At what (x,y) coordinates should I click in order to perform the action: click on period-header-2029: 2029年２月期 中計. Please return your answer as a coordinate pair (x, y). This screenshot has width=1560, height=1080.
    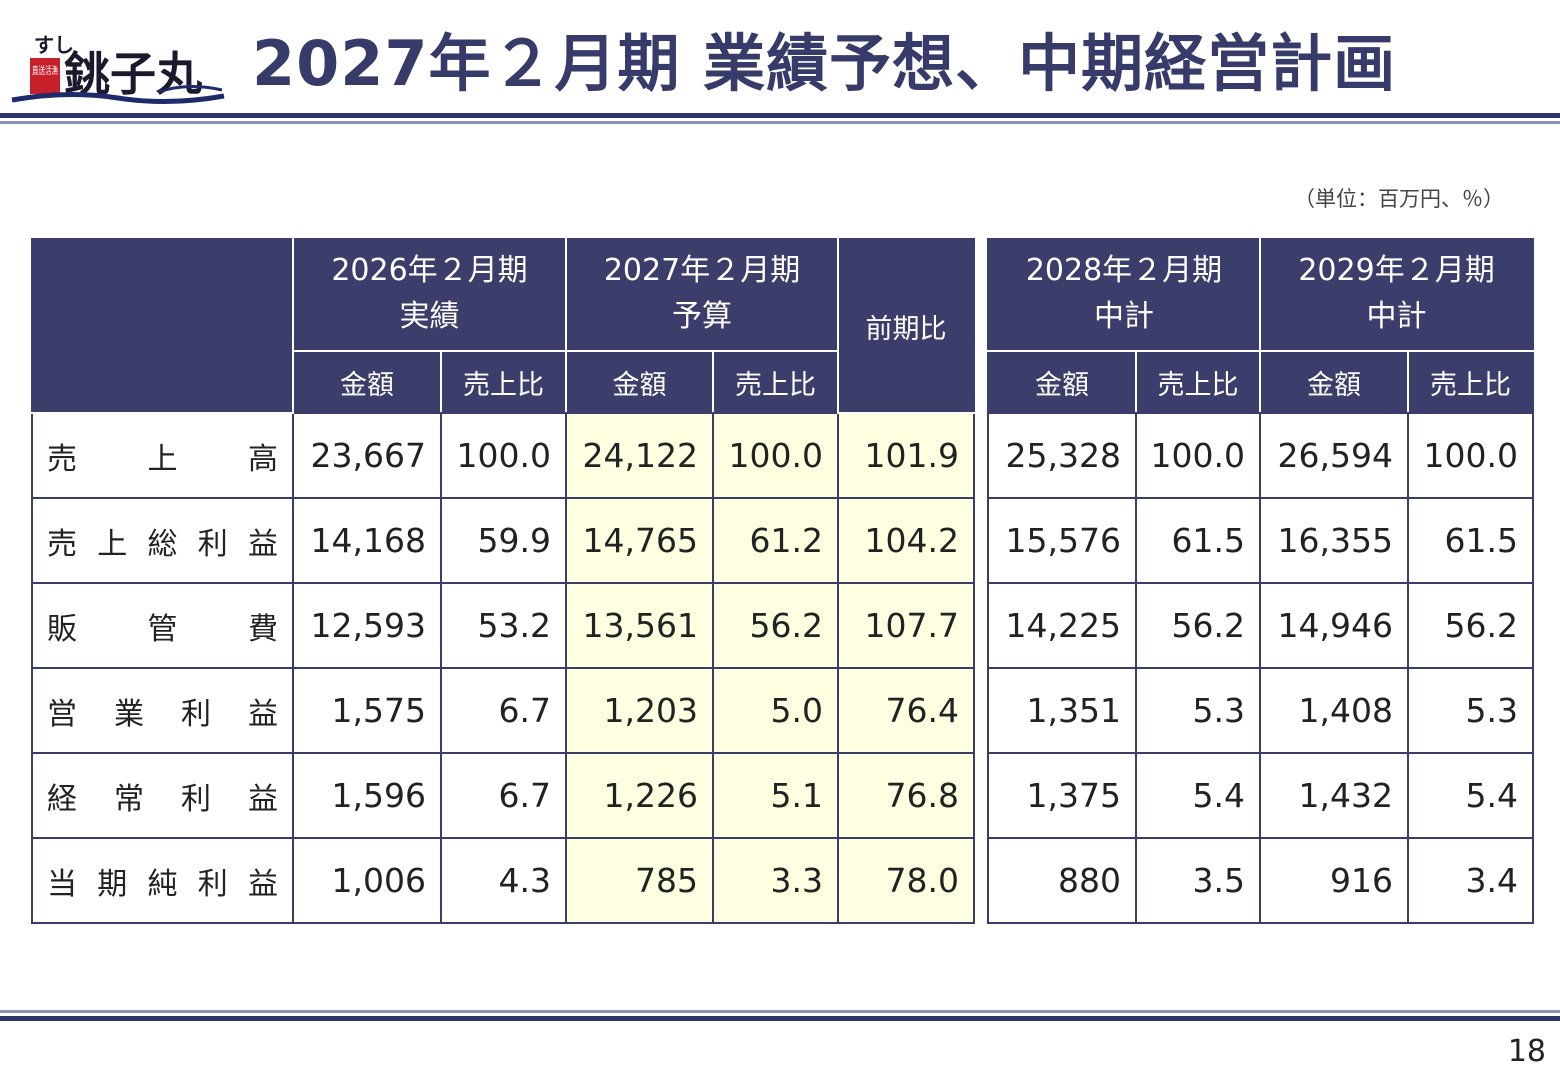
    Looking at the image, I should click on (1397, 295).